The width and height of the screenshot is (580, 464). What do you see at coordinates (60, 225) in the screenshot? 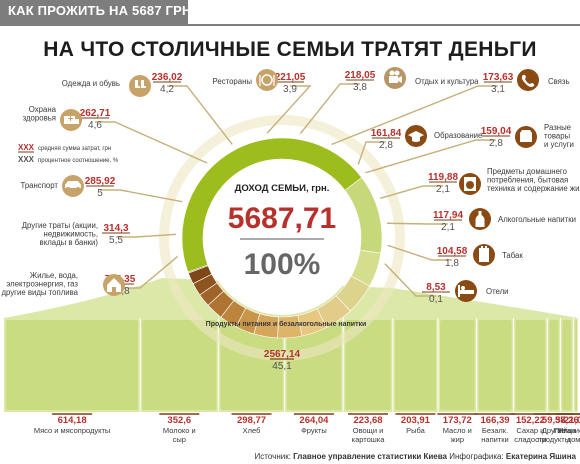
I see `slice-label: Другие траты (акции,` at bounding box center [60, 225].